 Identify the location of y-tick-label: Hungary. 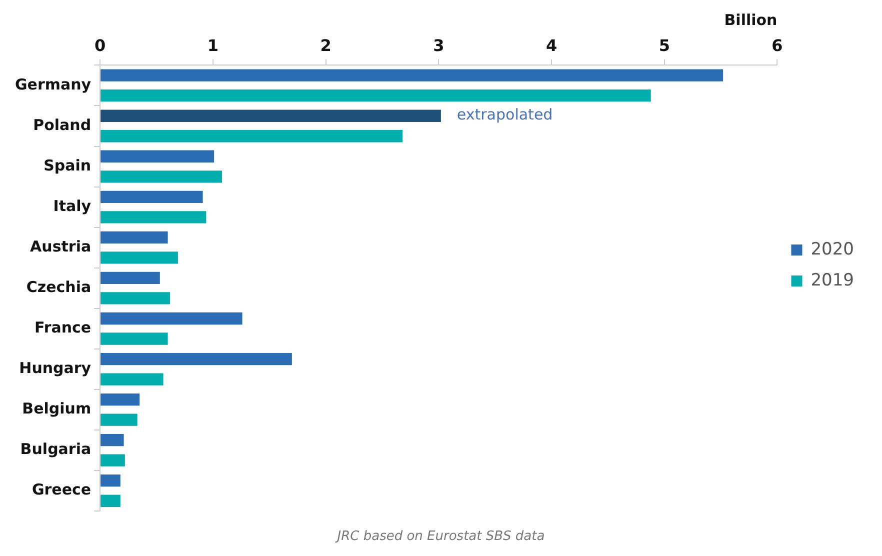
(55, 368).